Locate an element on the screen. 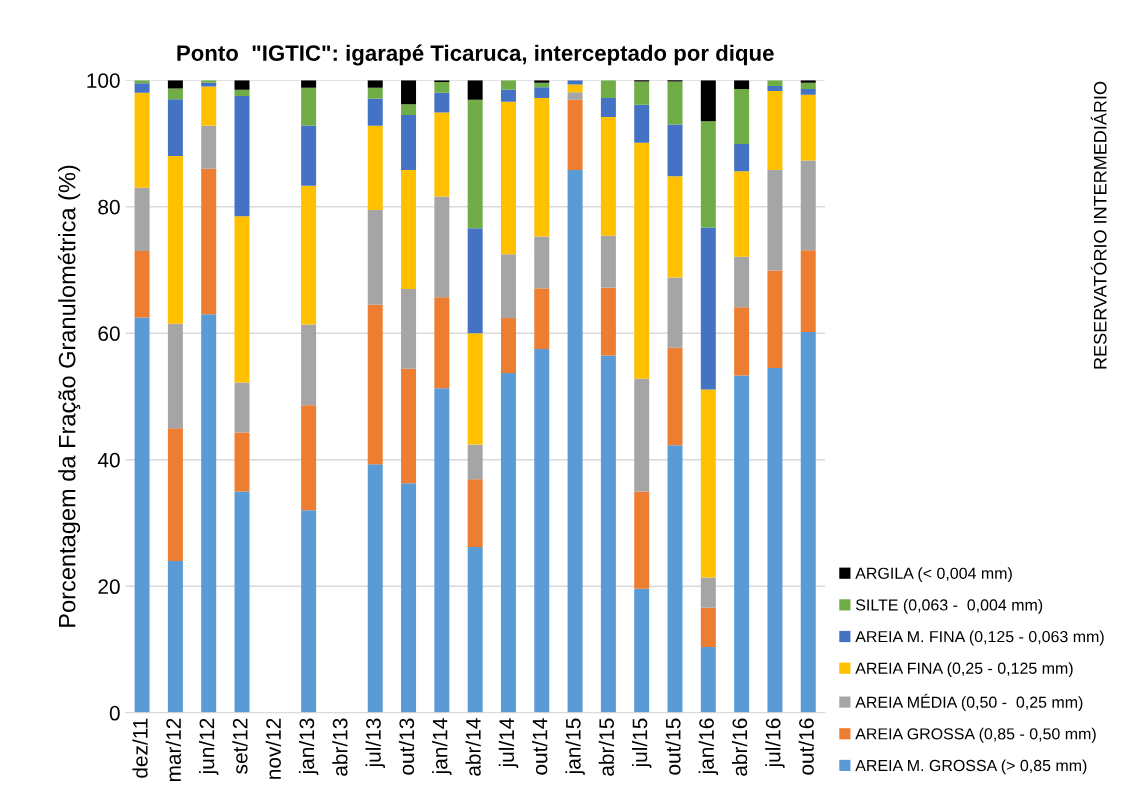 The image size is (1130, 810). x-tick-label: jan/14 is located at coordinates (442, 746).